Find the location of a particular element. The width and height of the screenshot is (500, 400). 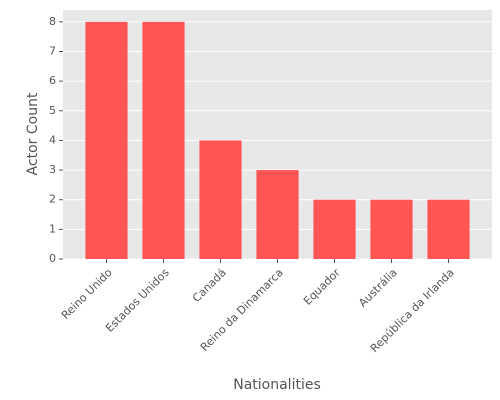

y-tick-label: 5 is located at coordinates (52, 110).